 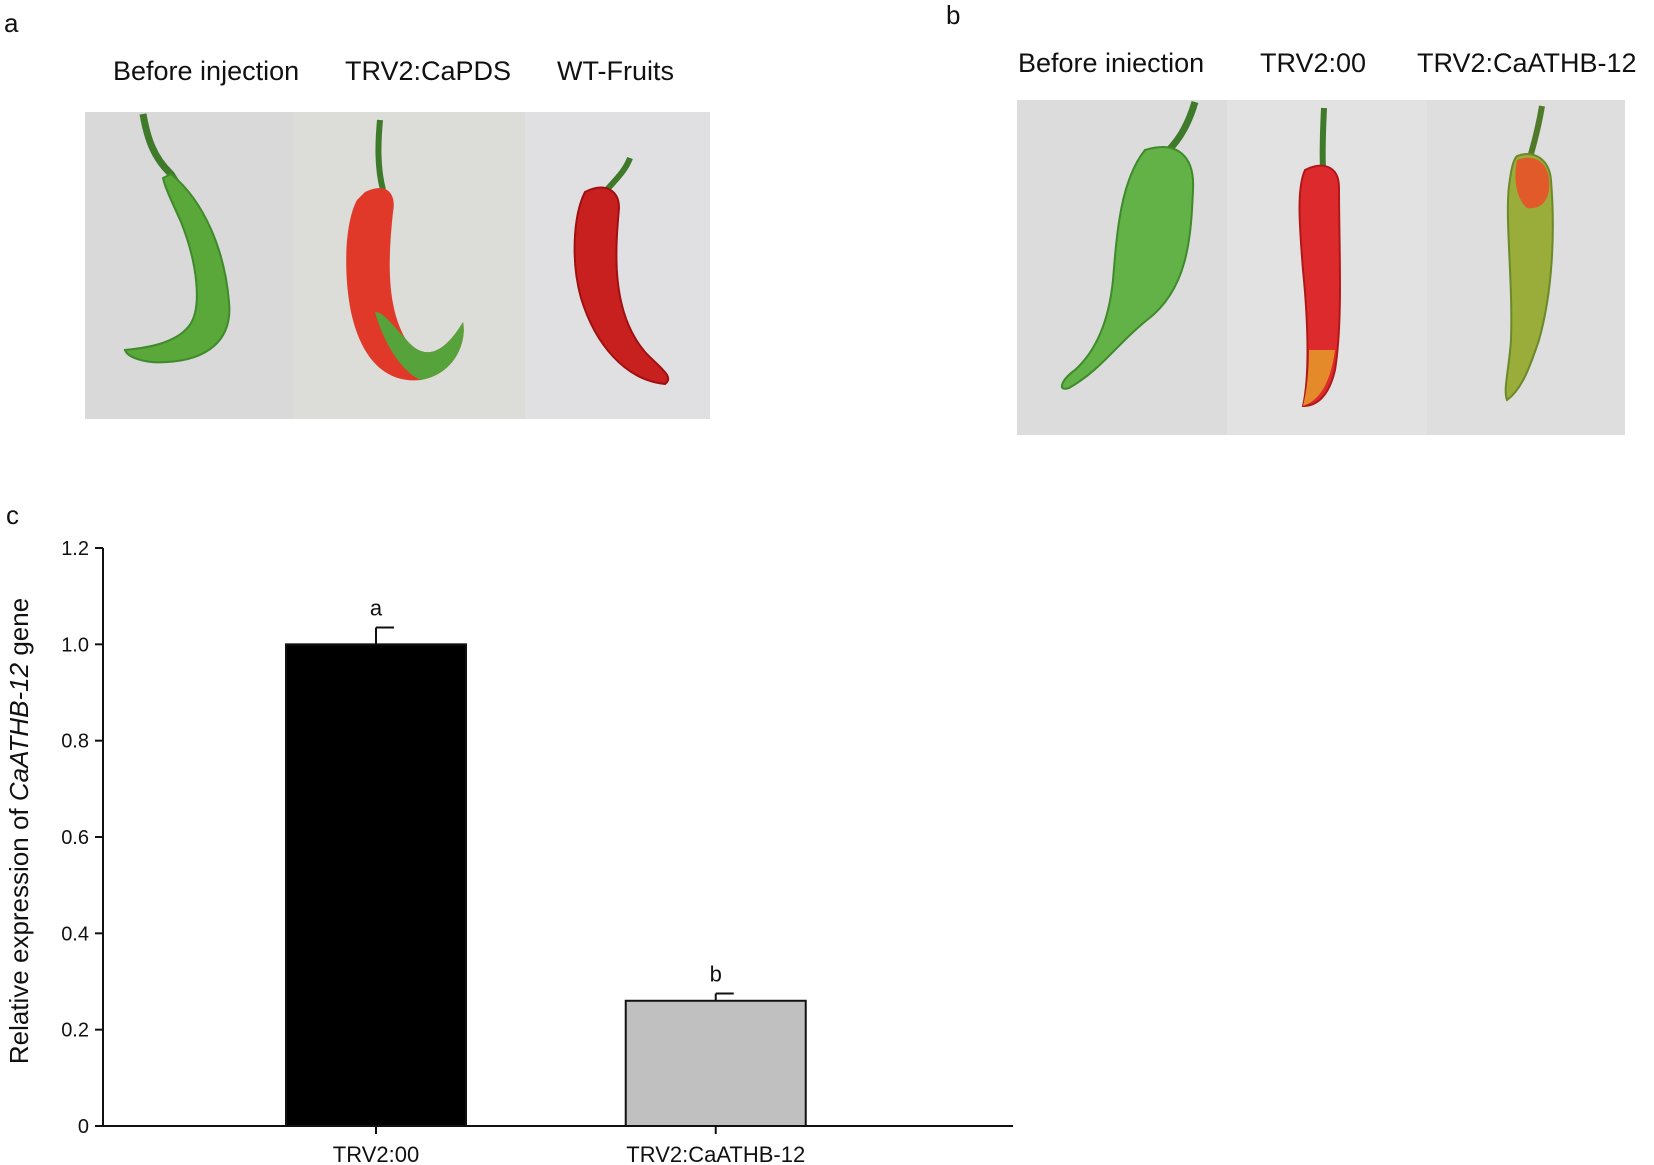 I want to click on y-axis-label-prefix: Relative expression of, so click(x=19, y=932).